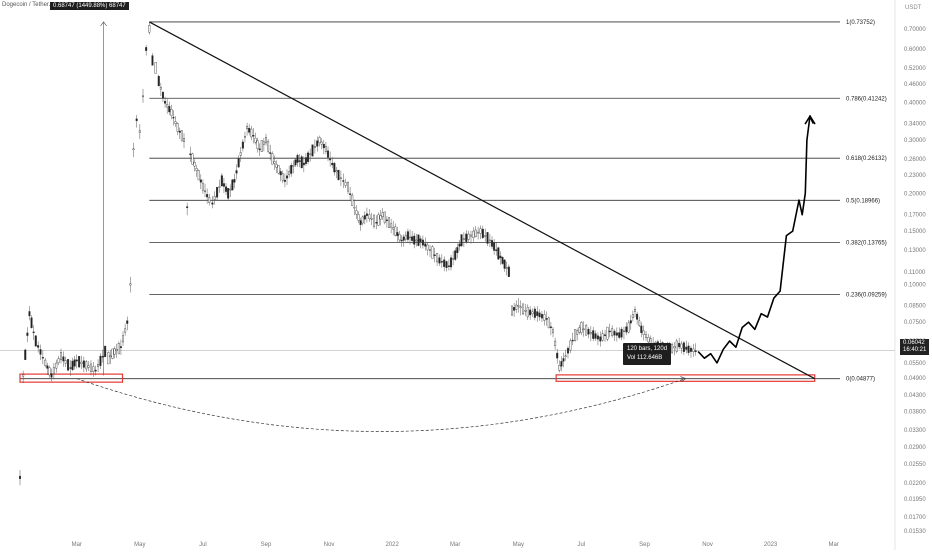  I want to click on fib-level-label: 0.786(0.41242), so click(866, 99).